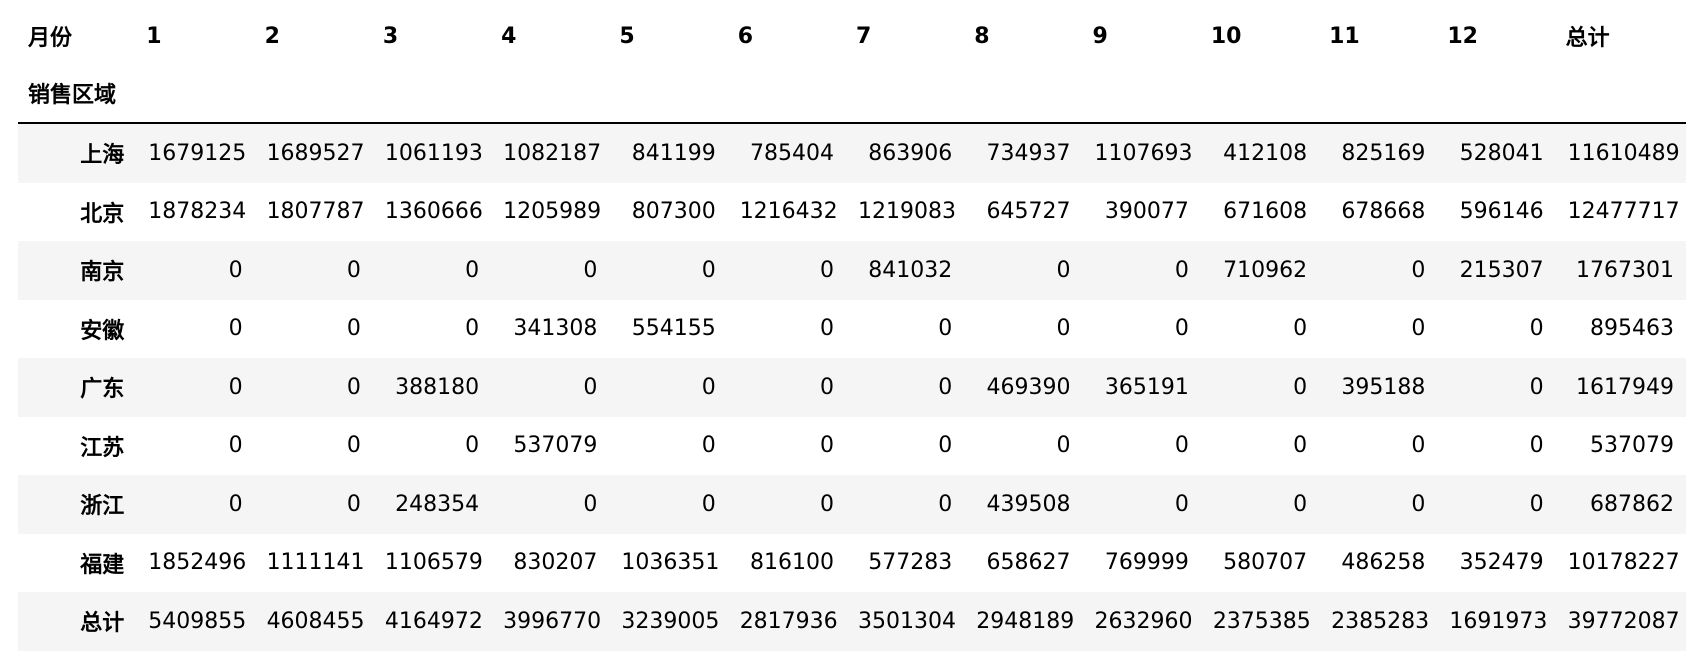 The width and height of the screenshot is (1700, 660). I want to click on table-cell: 390077, so click(1146, 212).